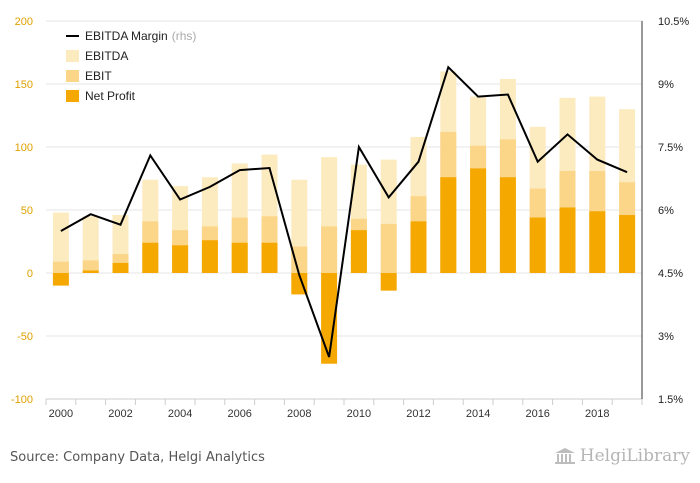  I want to click on legend-label: EBITDA Margin (rhs), so click(140, 36).